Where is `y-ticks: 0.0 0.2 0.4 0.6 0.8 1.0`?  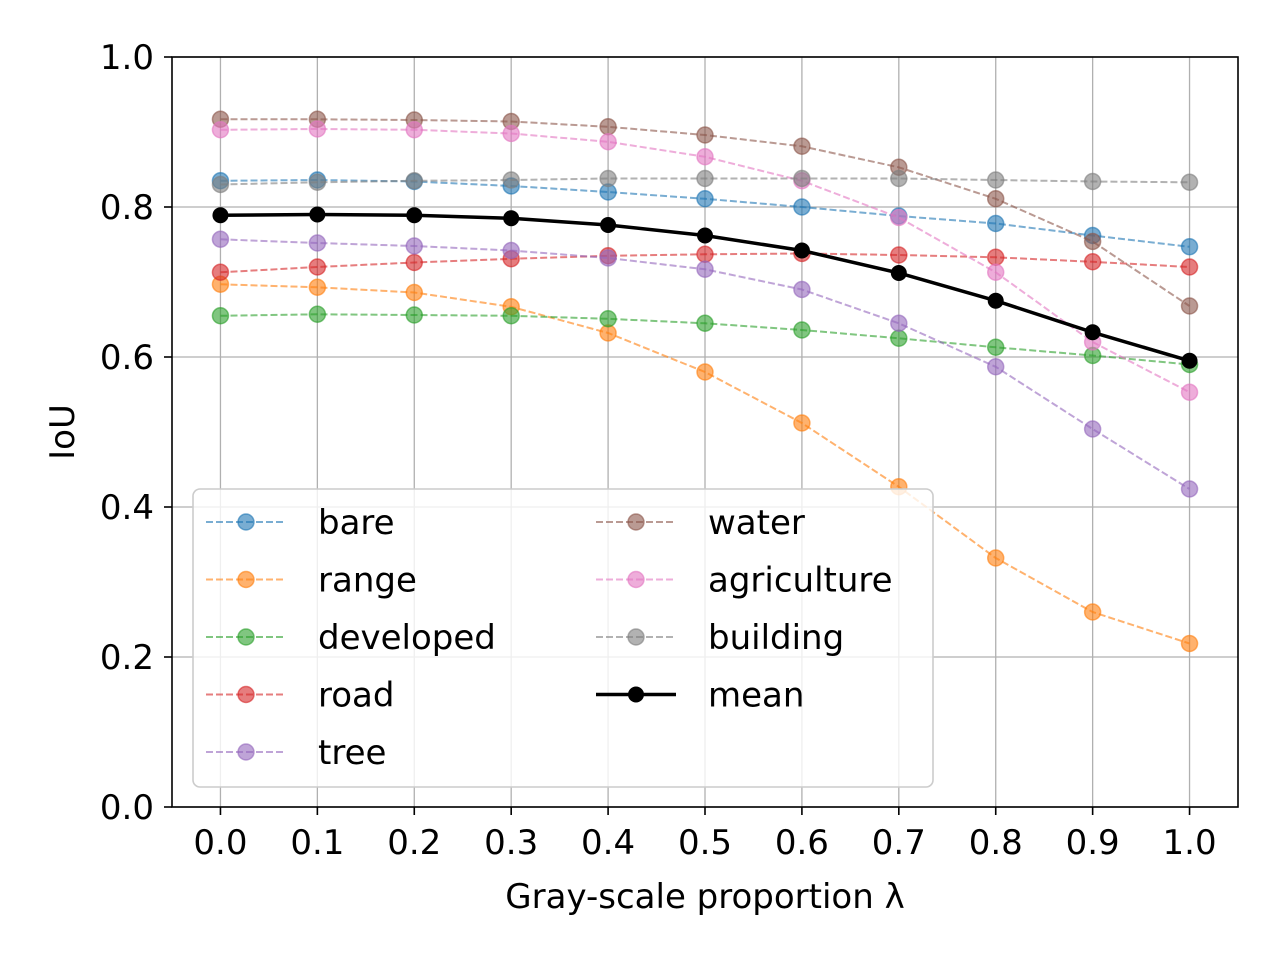 y-ticks: 0.0 0.2 0.4 0.6 0.8 1.0 is located at coordinates (136, 433).